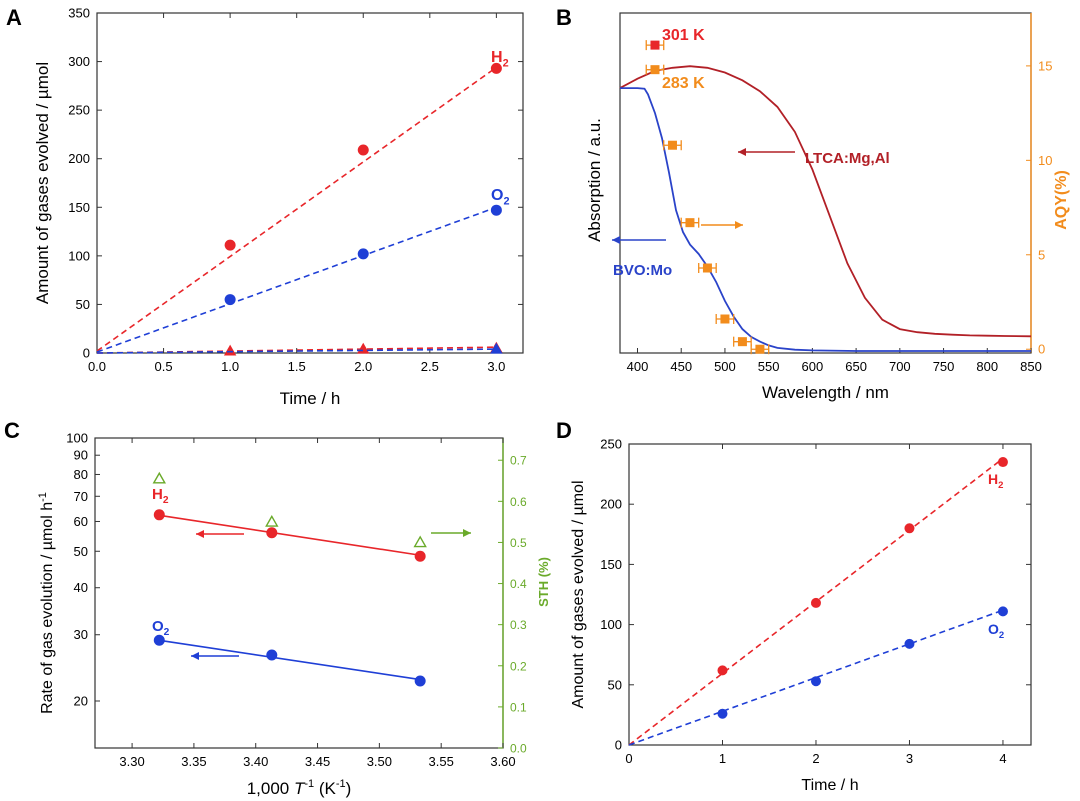 The image size is (1080, 801). Describe the element at coordinates (813, 366) in the screenshot. I see `x-tick-label: 600` at that location.